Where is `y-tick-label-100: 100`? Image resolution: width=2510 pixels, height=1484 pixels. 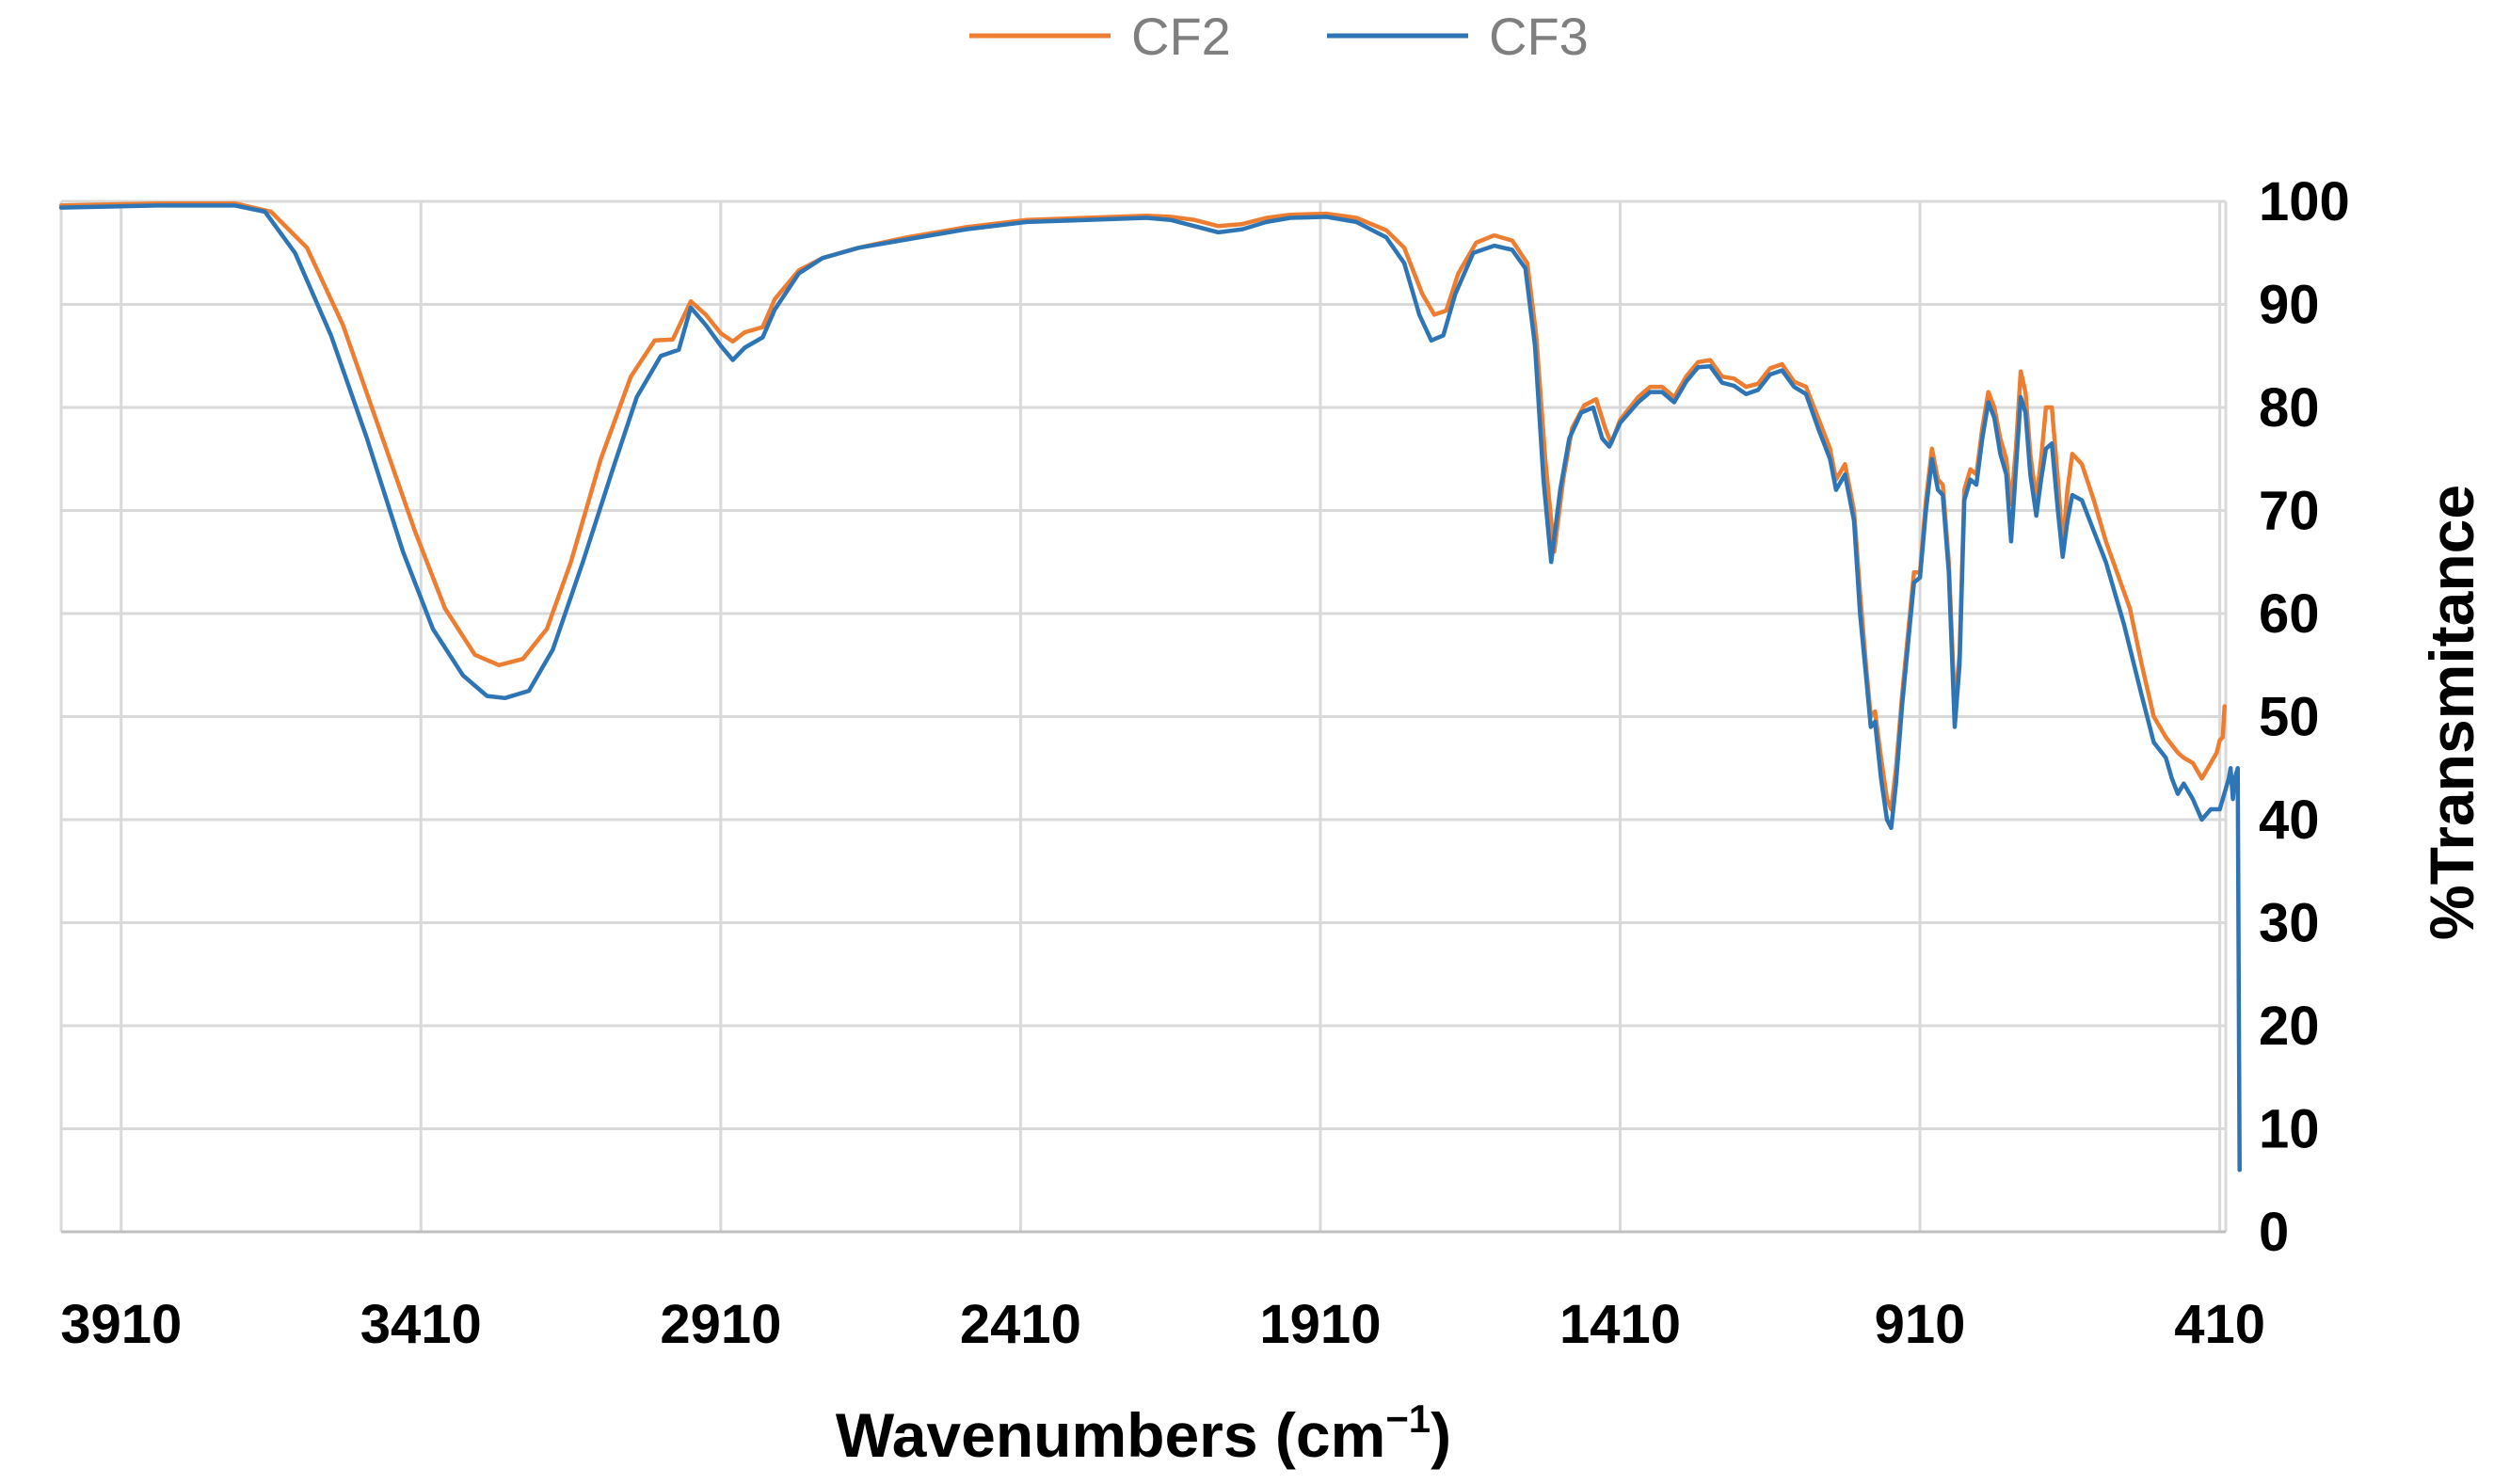 y-tick-label-100: 100 is located at coordinates (2304, 201).